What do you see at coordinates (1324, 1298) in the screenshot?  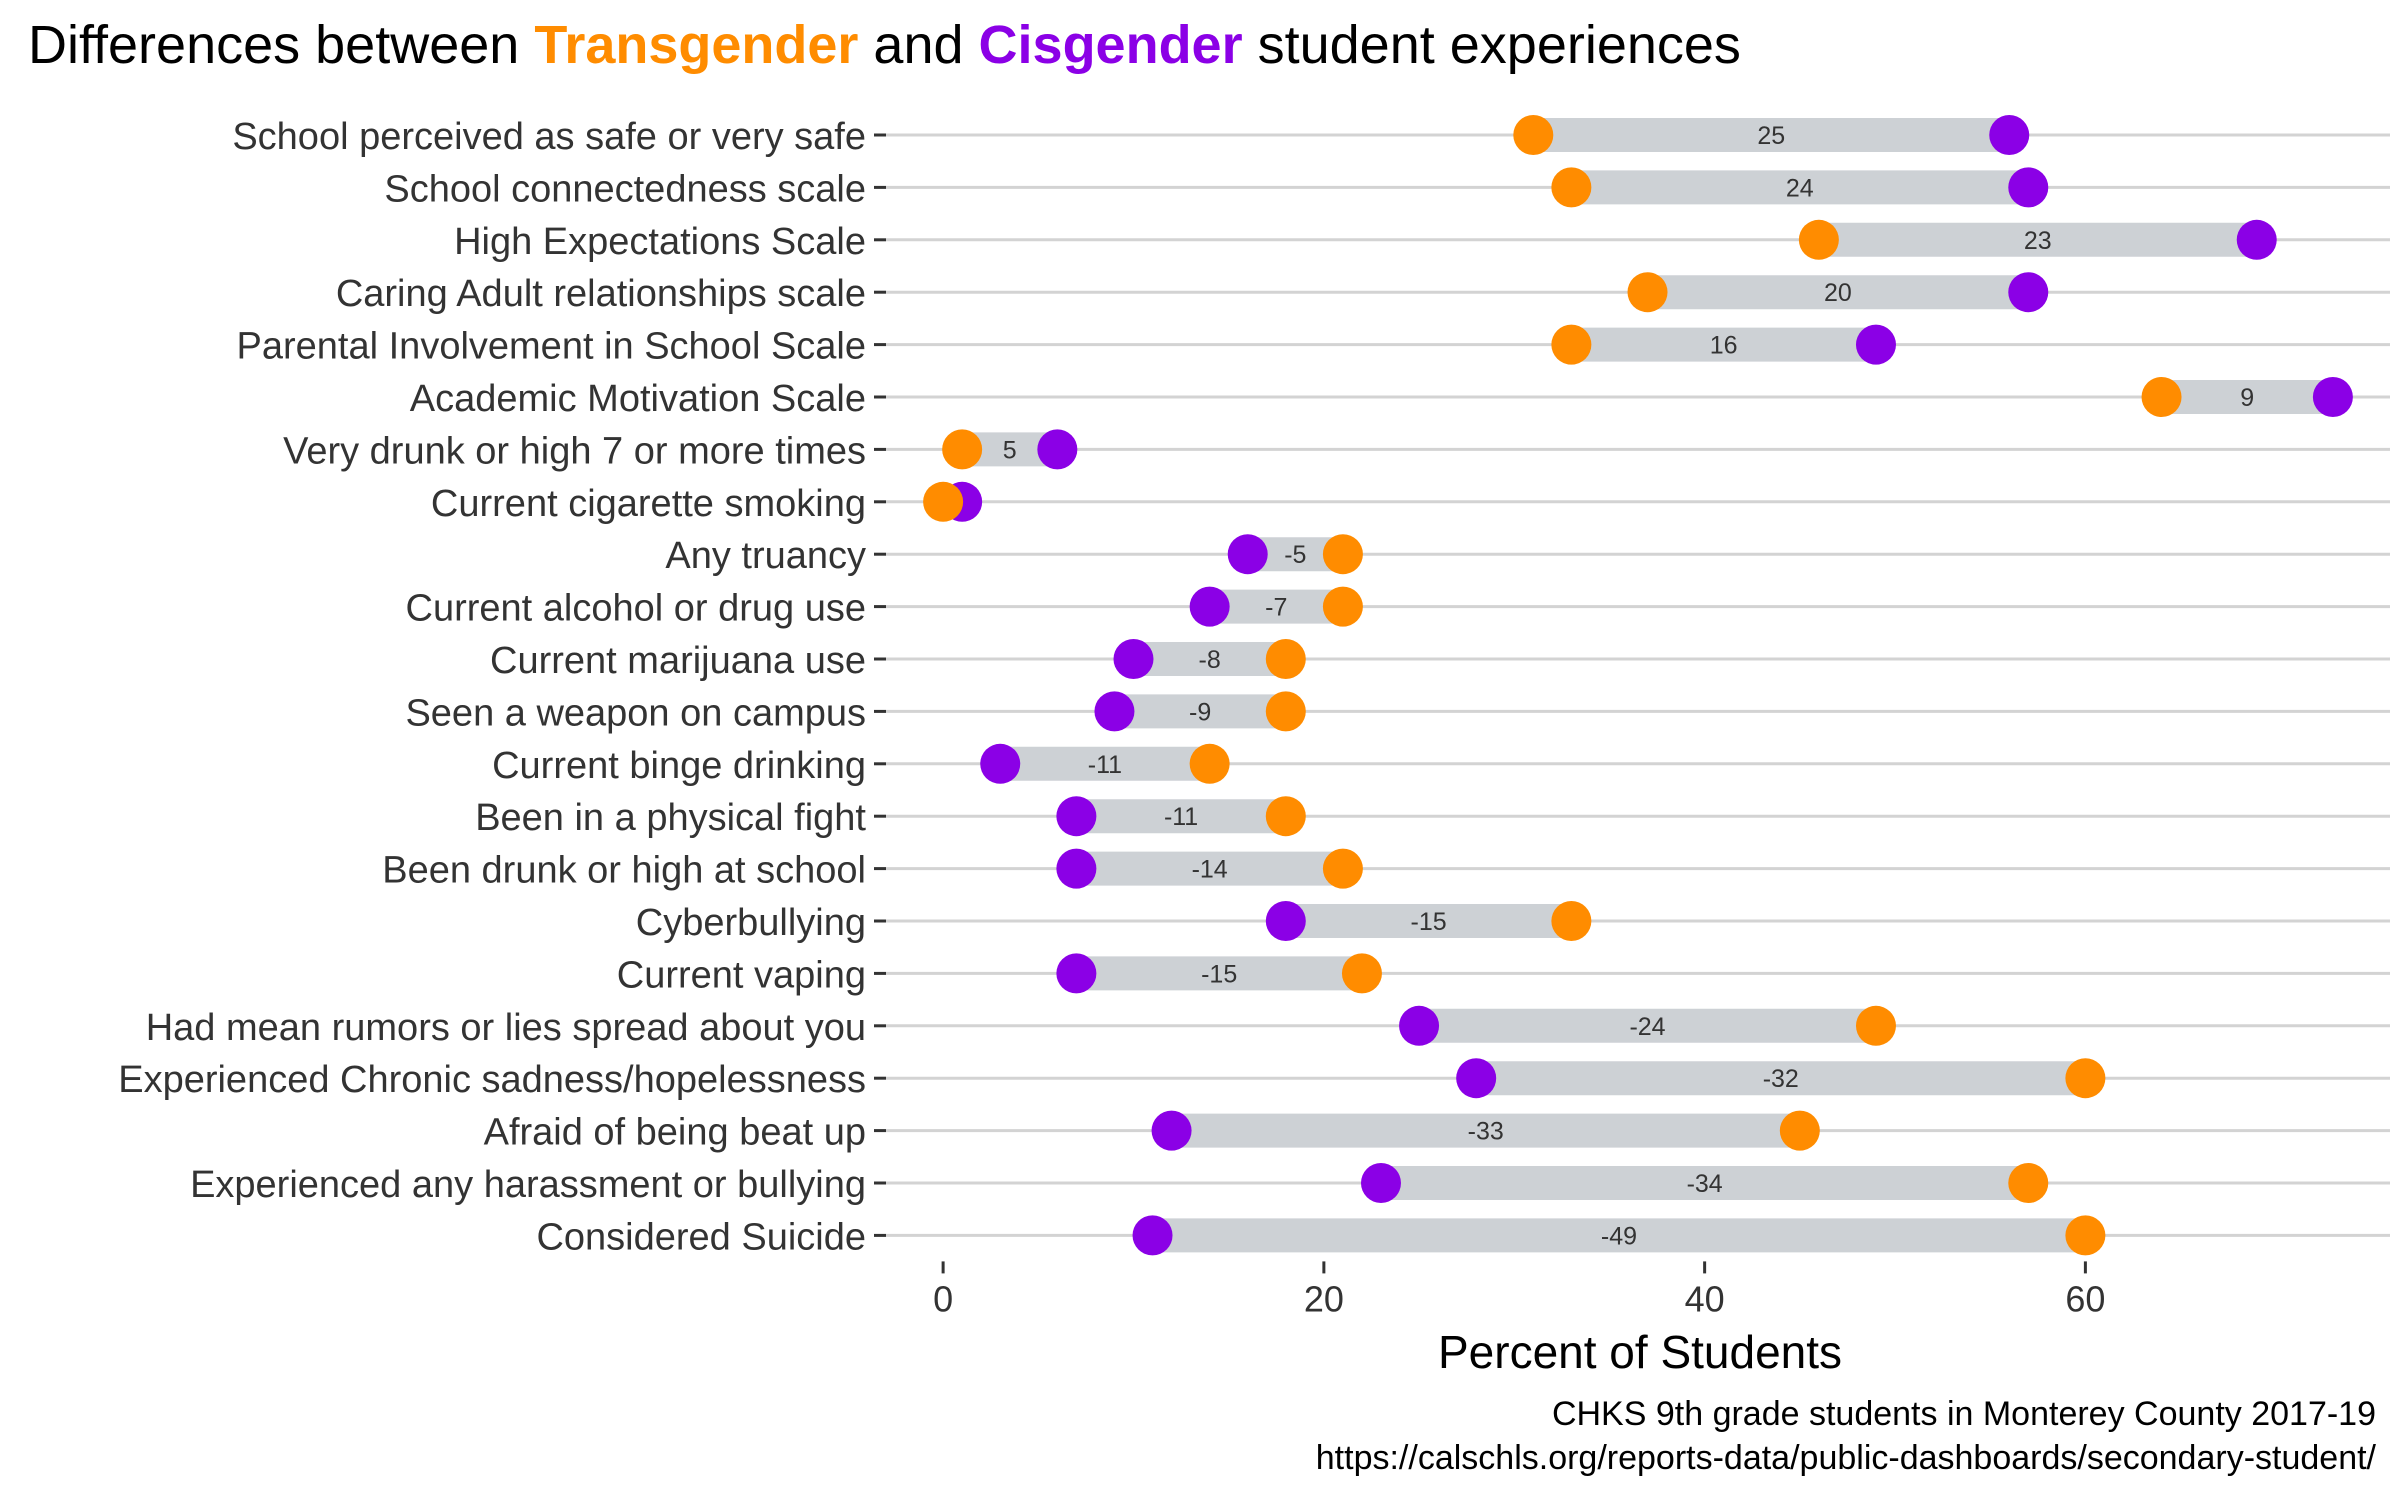 I see `x-tick-label: 20` at bounding box center [1324, 1298].